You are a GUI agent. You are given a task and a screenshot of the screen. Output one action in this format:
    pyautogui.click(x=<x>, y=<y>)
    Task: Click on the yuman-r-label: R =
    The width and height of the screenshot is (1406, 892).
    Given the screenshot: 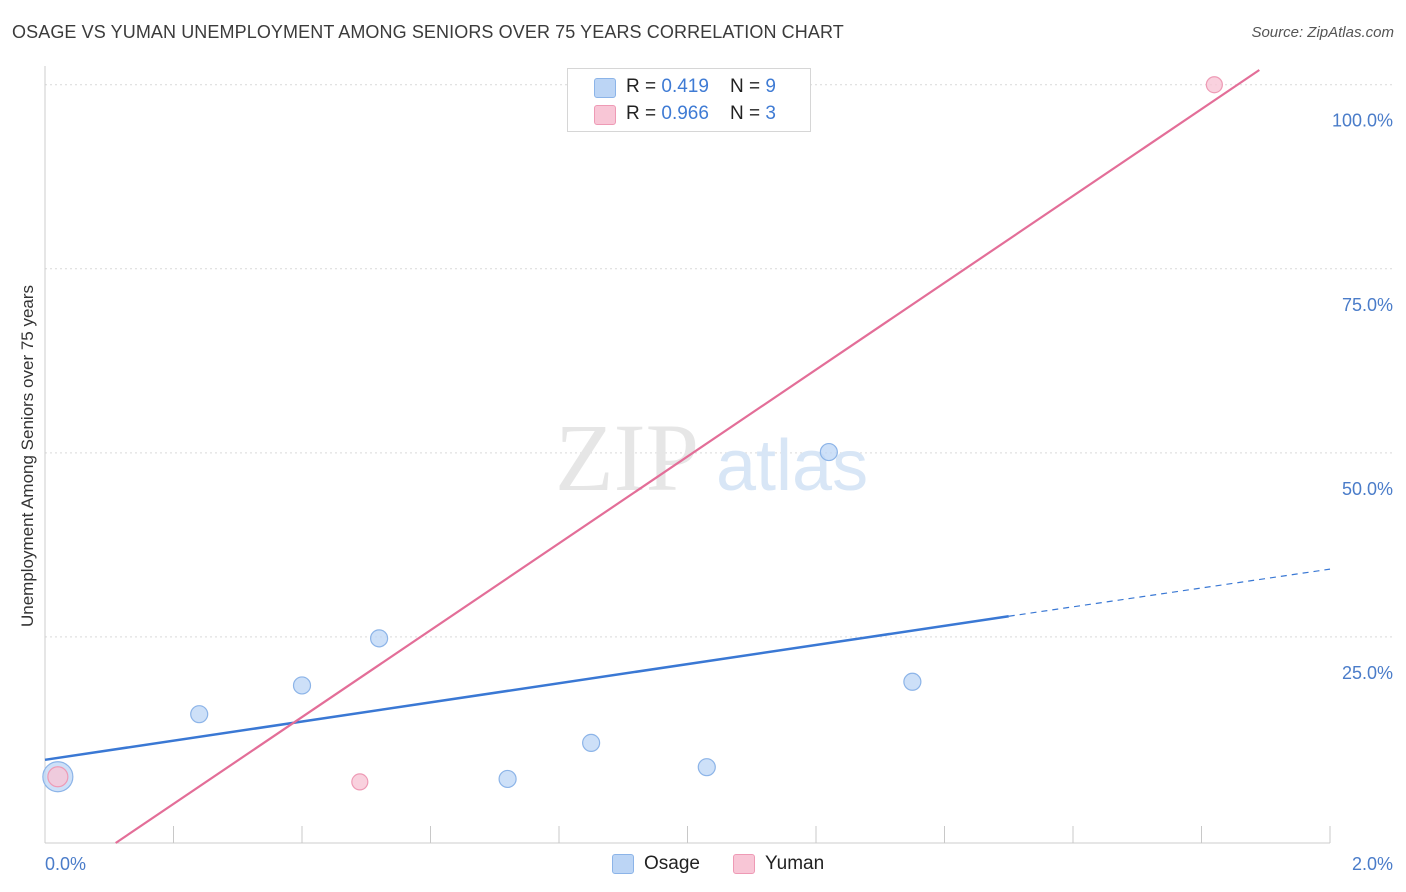 What is the action you would take?
    pyautogui.click(x=644, y=113)
    